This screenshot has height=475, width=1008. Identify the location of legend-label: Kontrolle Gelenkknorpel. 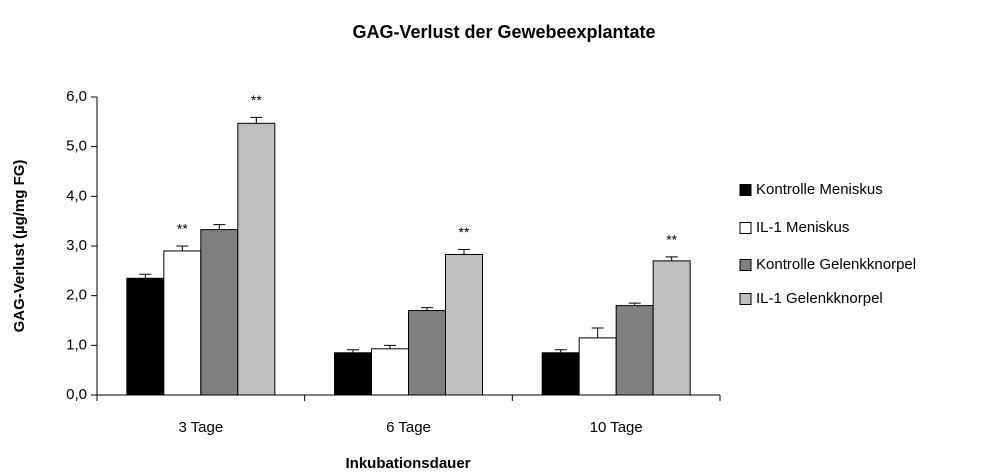
(836, 264).